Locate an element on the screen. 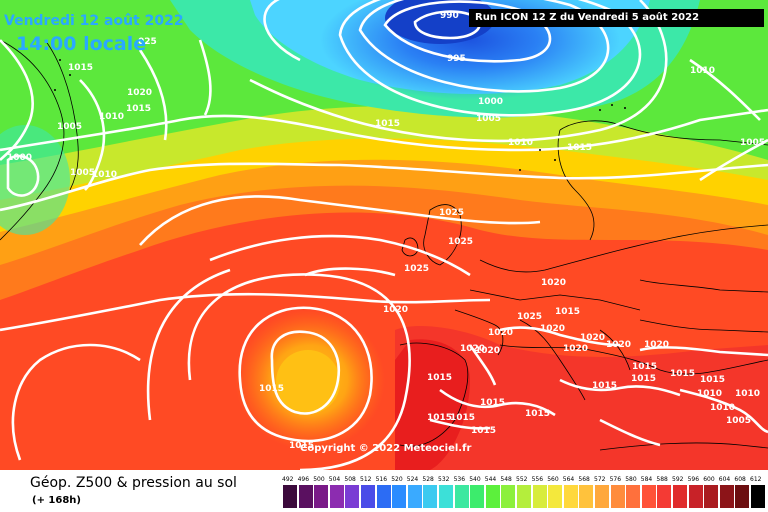 The image size is (768, 512). scale-tick-label: 592 is located at coordinates (678, 479).